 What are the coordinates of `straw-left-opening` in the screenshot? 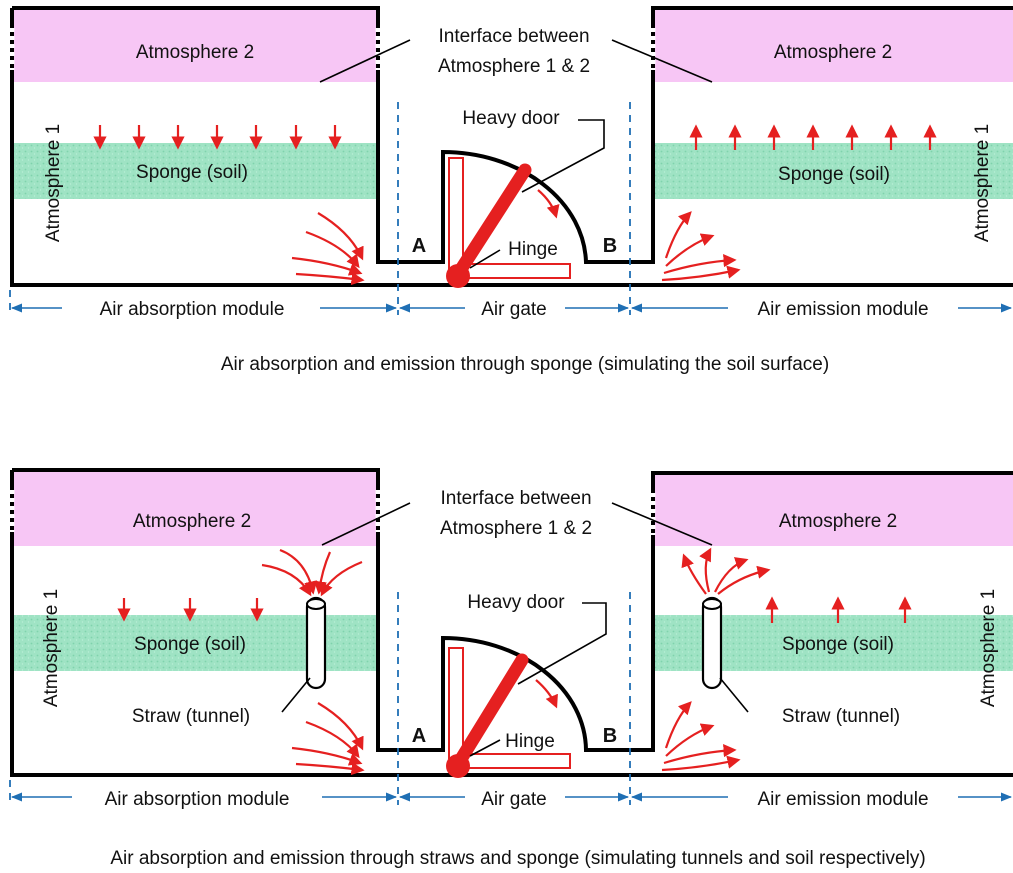 It's located at (316, 604).